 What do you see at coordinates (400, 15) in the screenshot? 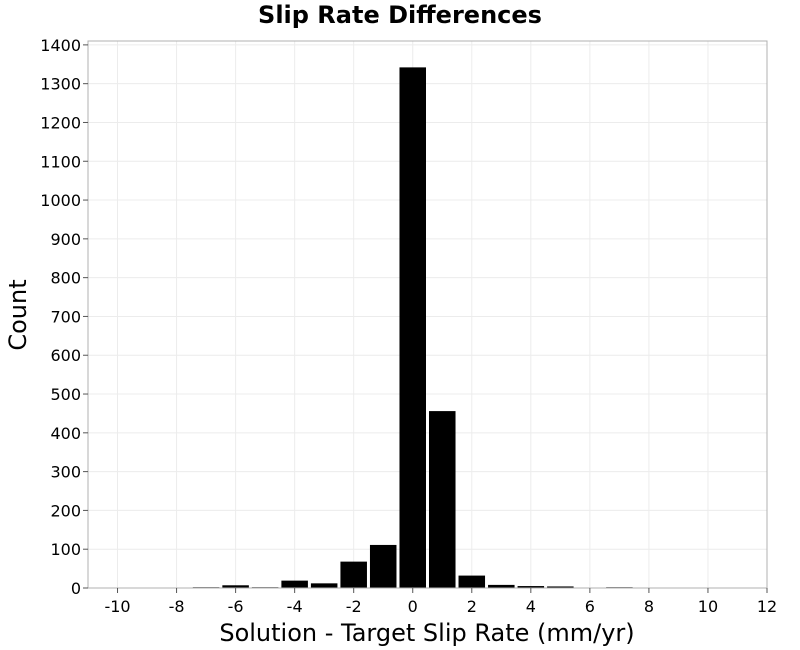
I see `chart-title: Slip Rate Differences` at bounding box center [400, 15].